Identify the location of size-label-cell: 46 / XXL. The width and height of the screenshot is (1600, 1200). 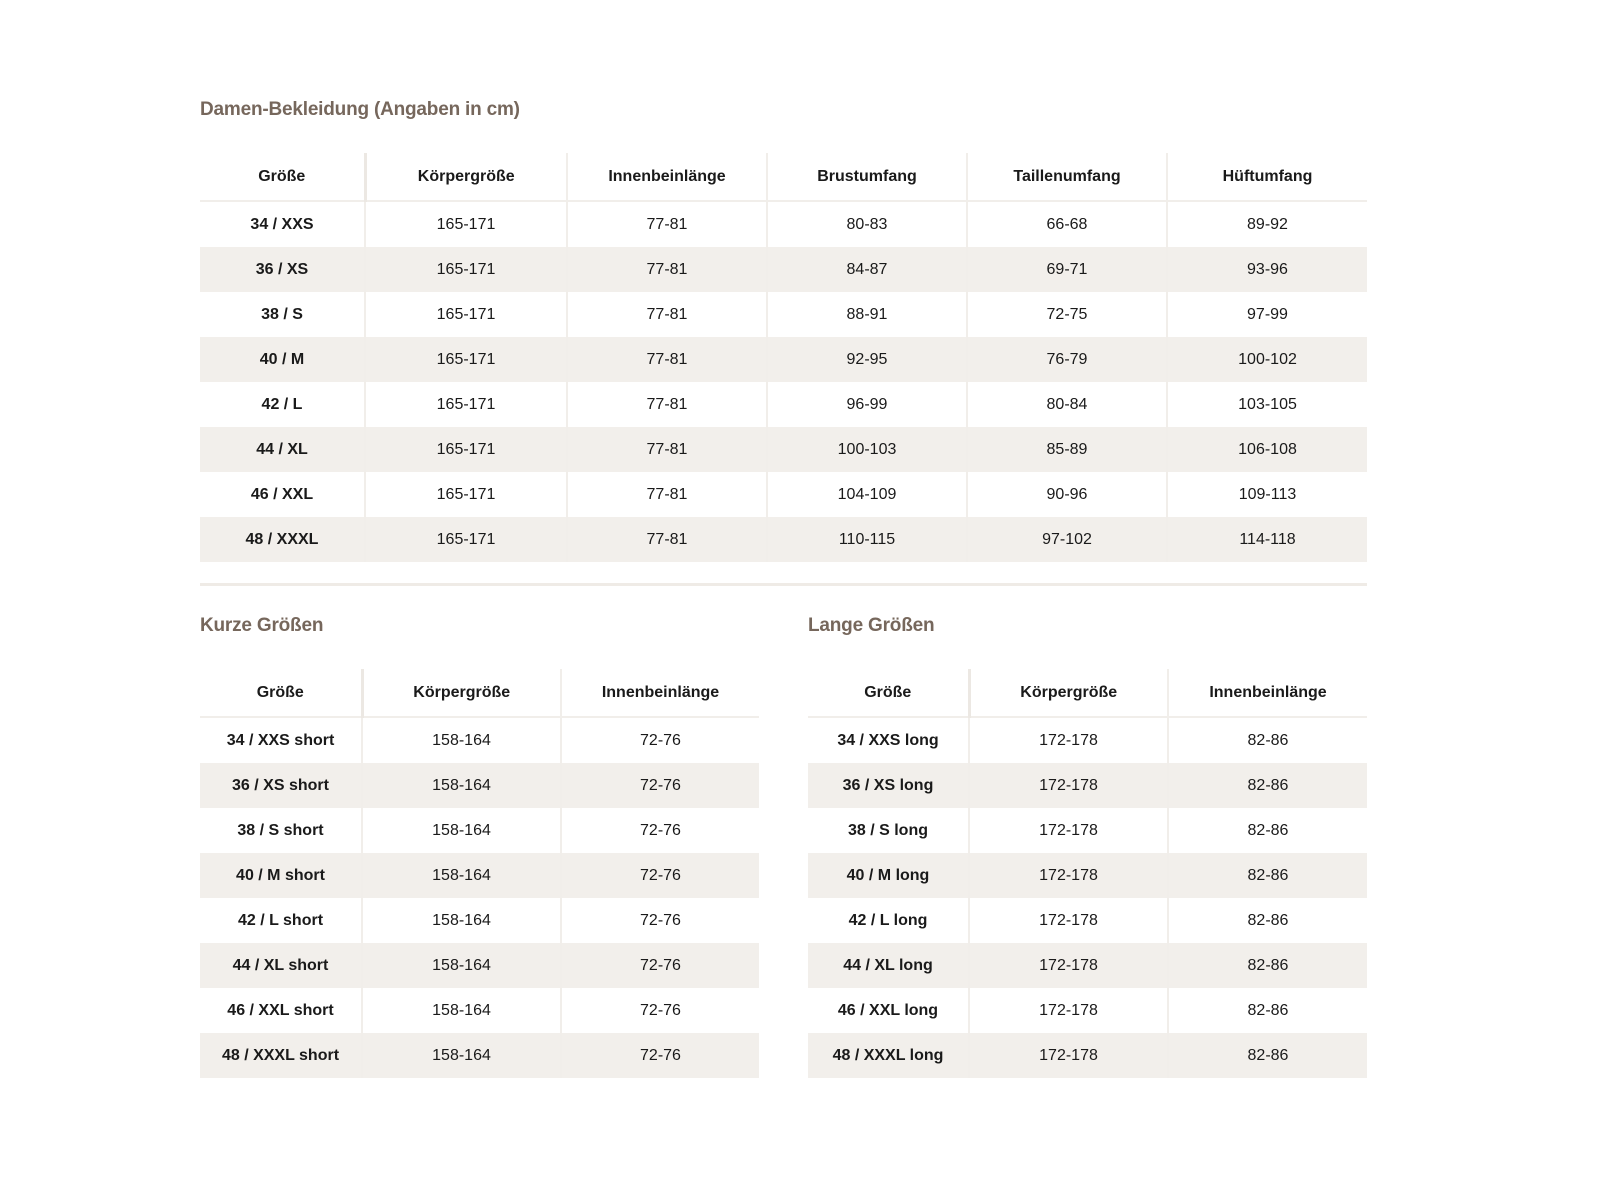
(282, 494).